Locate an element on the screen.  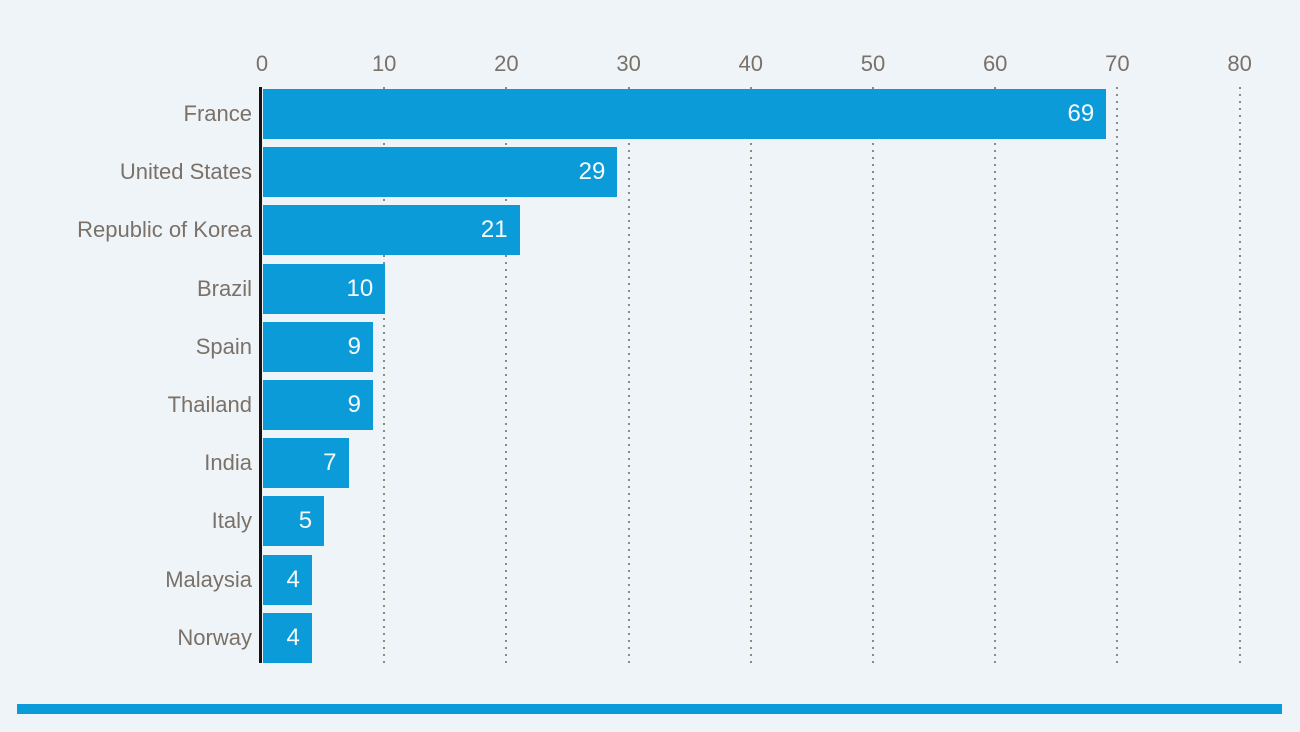
bar-italy: 5 is located at coordinates (294, 521).